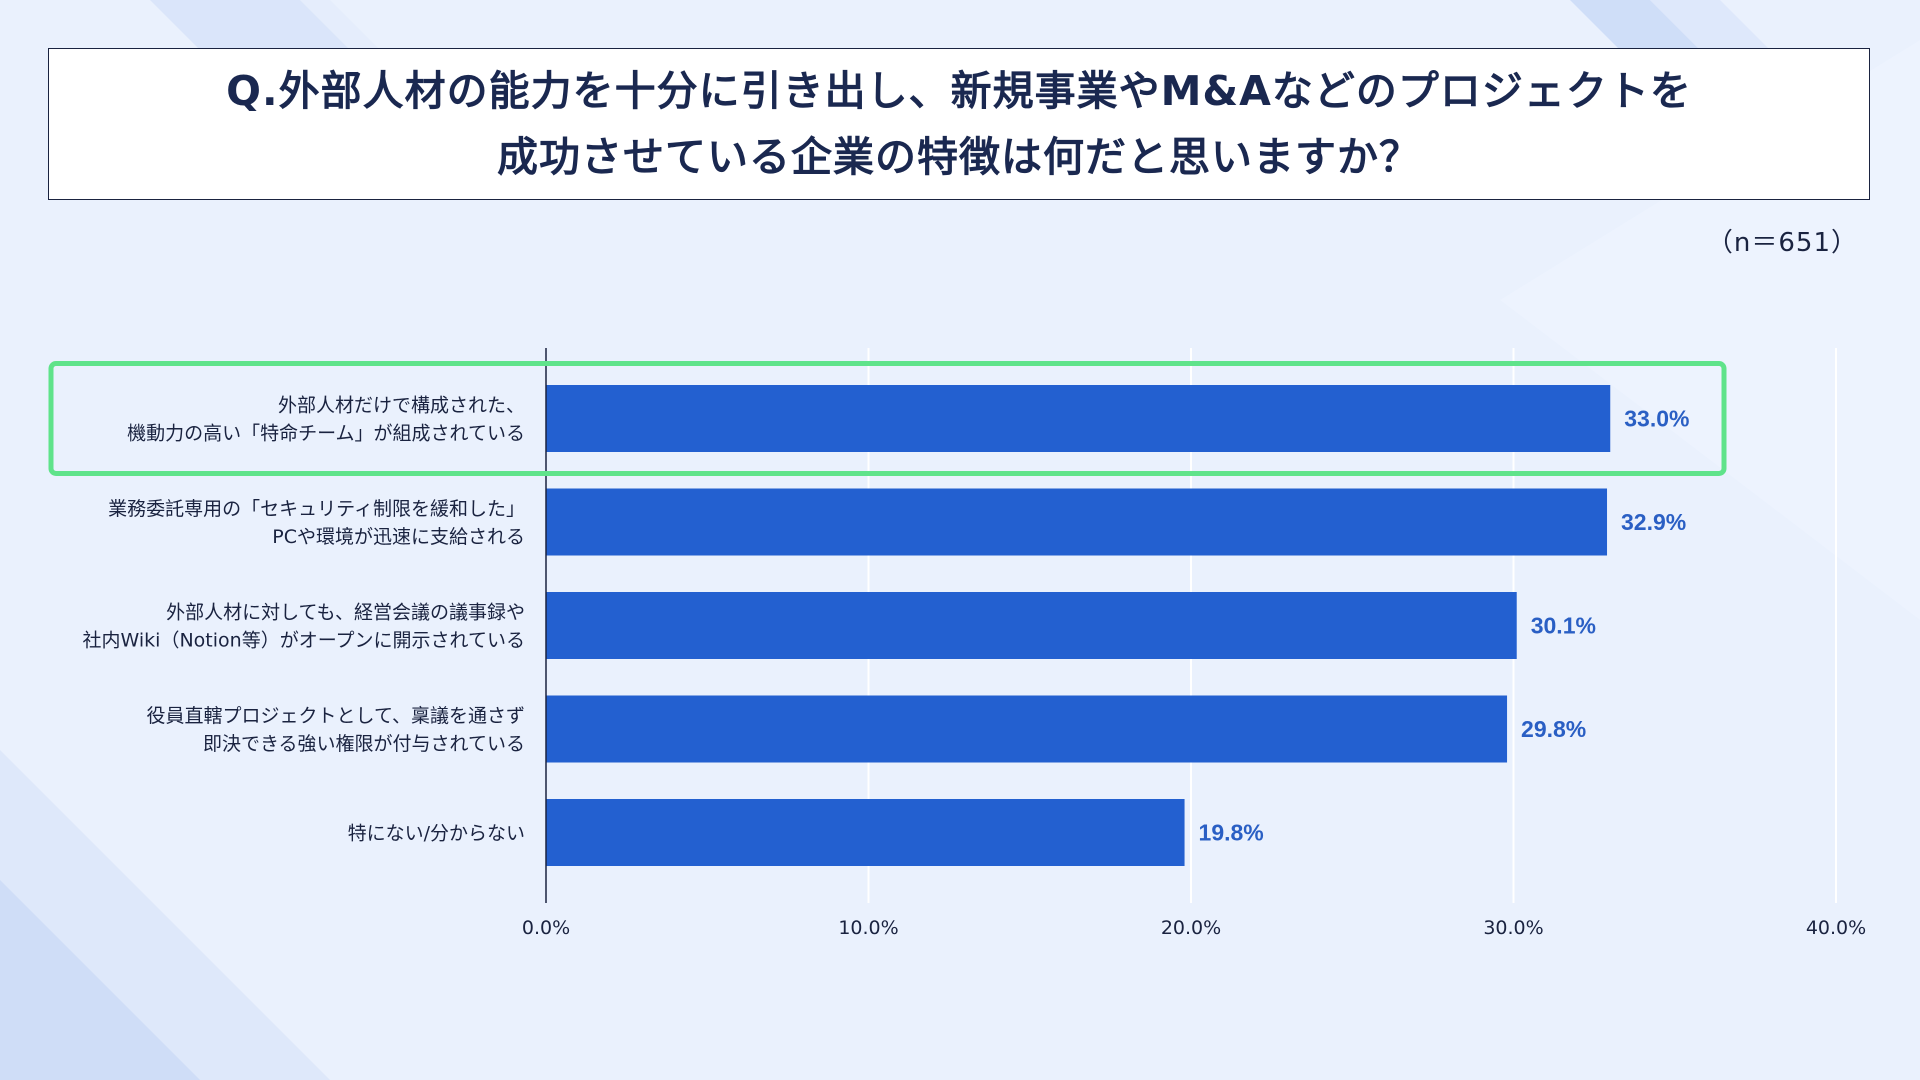 The height and width of the screenshot is (1080, 1920). Describe the element at coordinates (326, 434) in the screenshot. I see `category-label-1-line-2: 機動力の高い「特命チーム」が組成されている` at that location.